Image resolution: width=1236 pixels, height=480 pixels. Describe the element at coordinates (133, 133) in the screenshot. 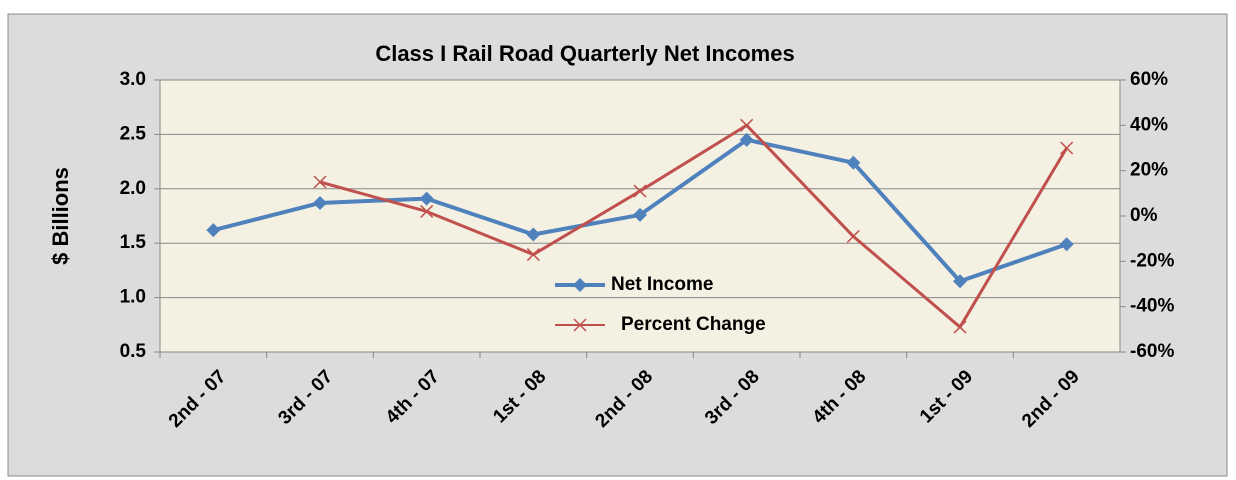

I see `y-tick-label: 2.5` at that location.